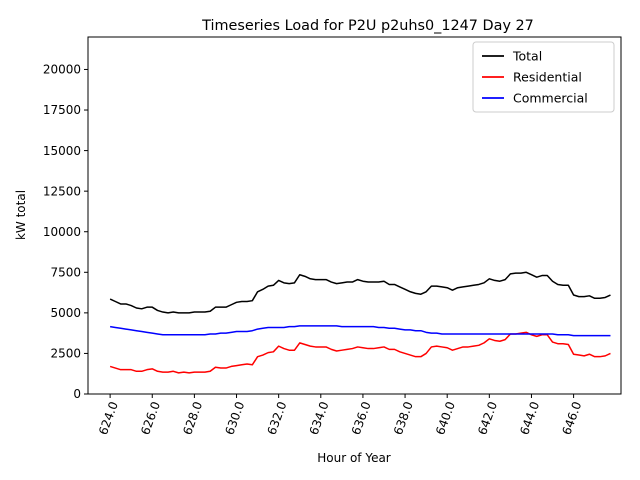 This screenshot has width=640, height=480. I want to click on x-tick-label: 626.0, so click(150, 418).